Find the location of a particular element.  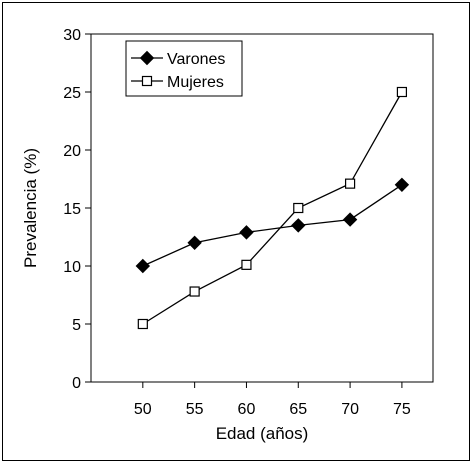

series-varones is located at coordinates (272, 225).